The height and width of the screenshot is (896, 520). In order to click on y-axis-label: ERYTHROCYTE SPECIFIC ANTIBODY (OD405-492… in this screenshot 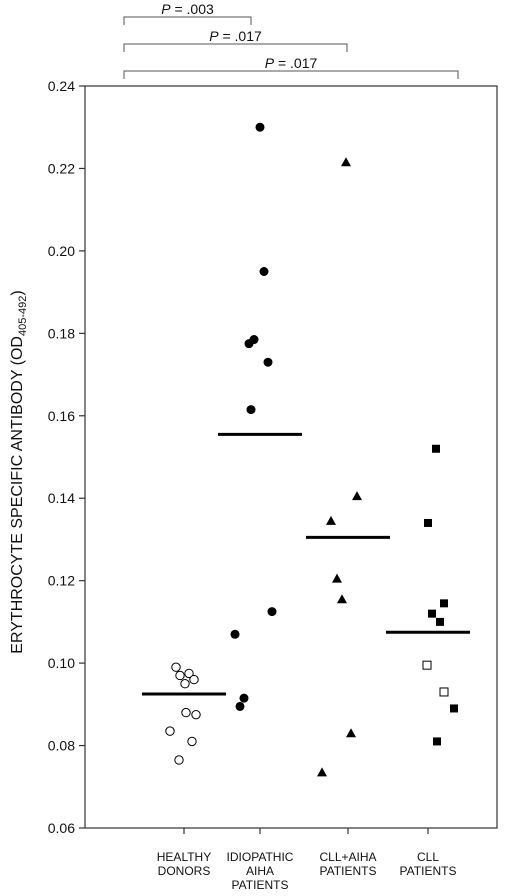, I will do `click(19, 471)`.